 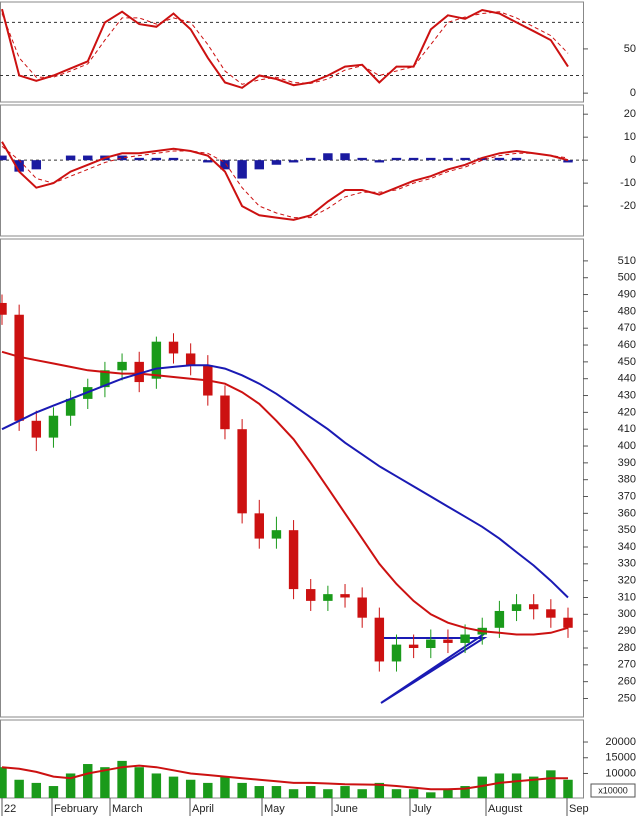 I want to click on y-tick-label: 250, so click(x=627, y=698).